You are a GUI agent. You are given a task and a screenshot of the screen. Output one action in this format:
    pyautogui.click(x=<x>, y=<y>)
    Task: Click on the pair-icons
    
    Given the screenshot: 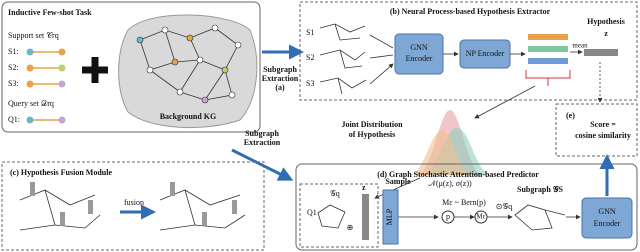 What is the action you would take?
    pyautogui.click(x=46, y=86)
    